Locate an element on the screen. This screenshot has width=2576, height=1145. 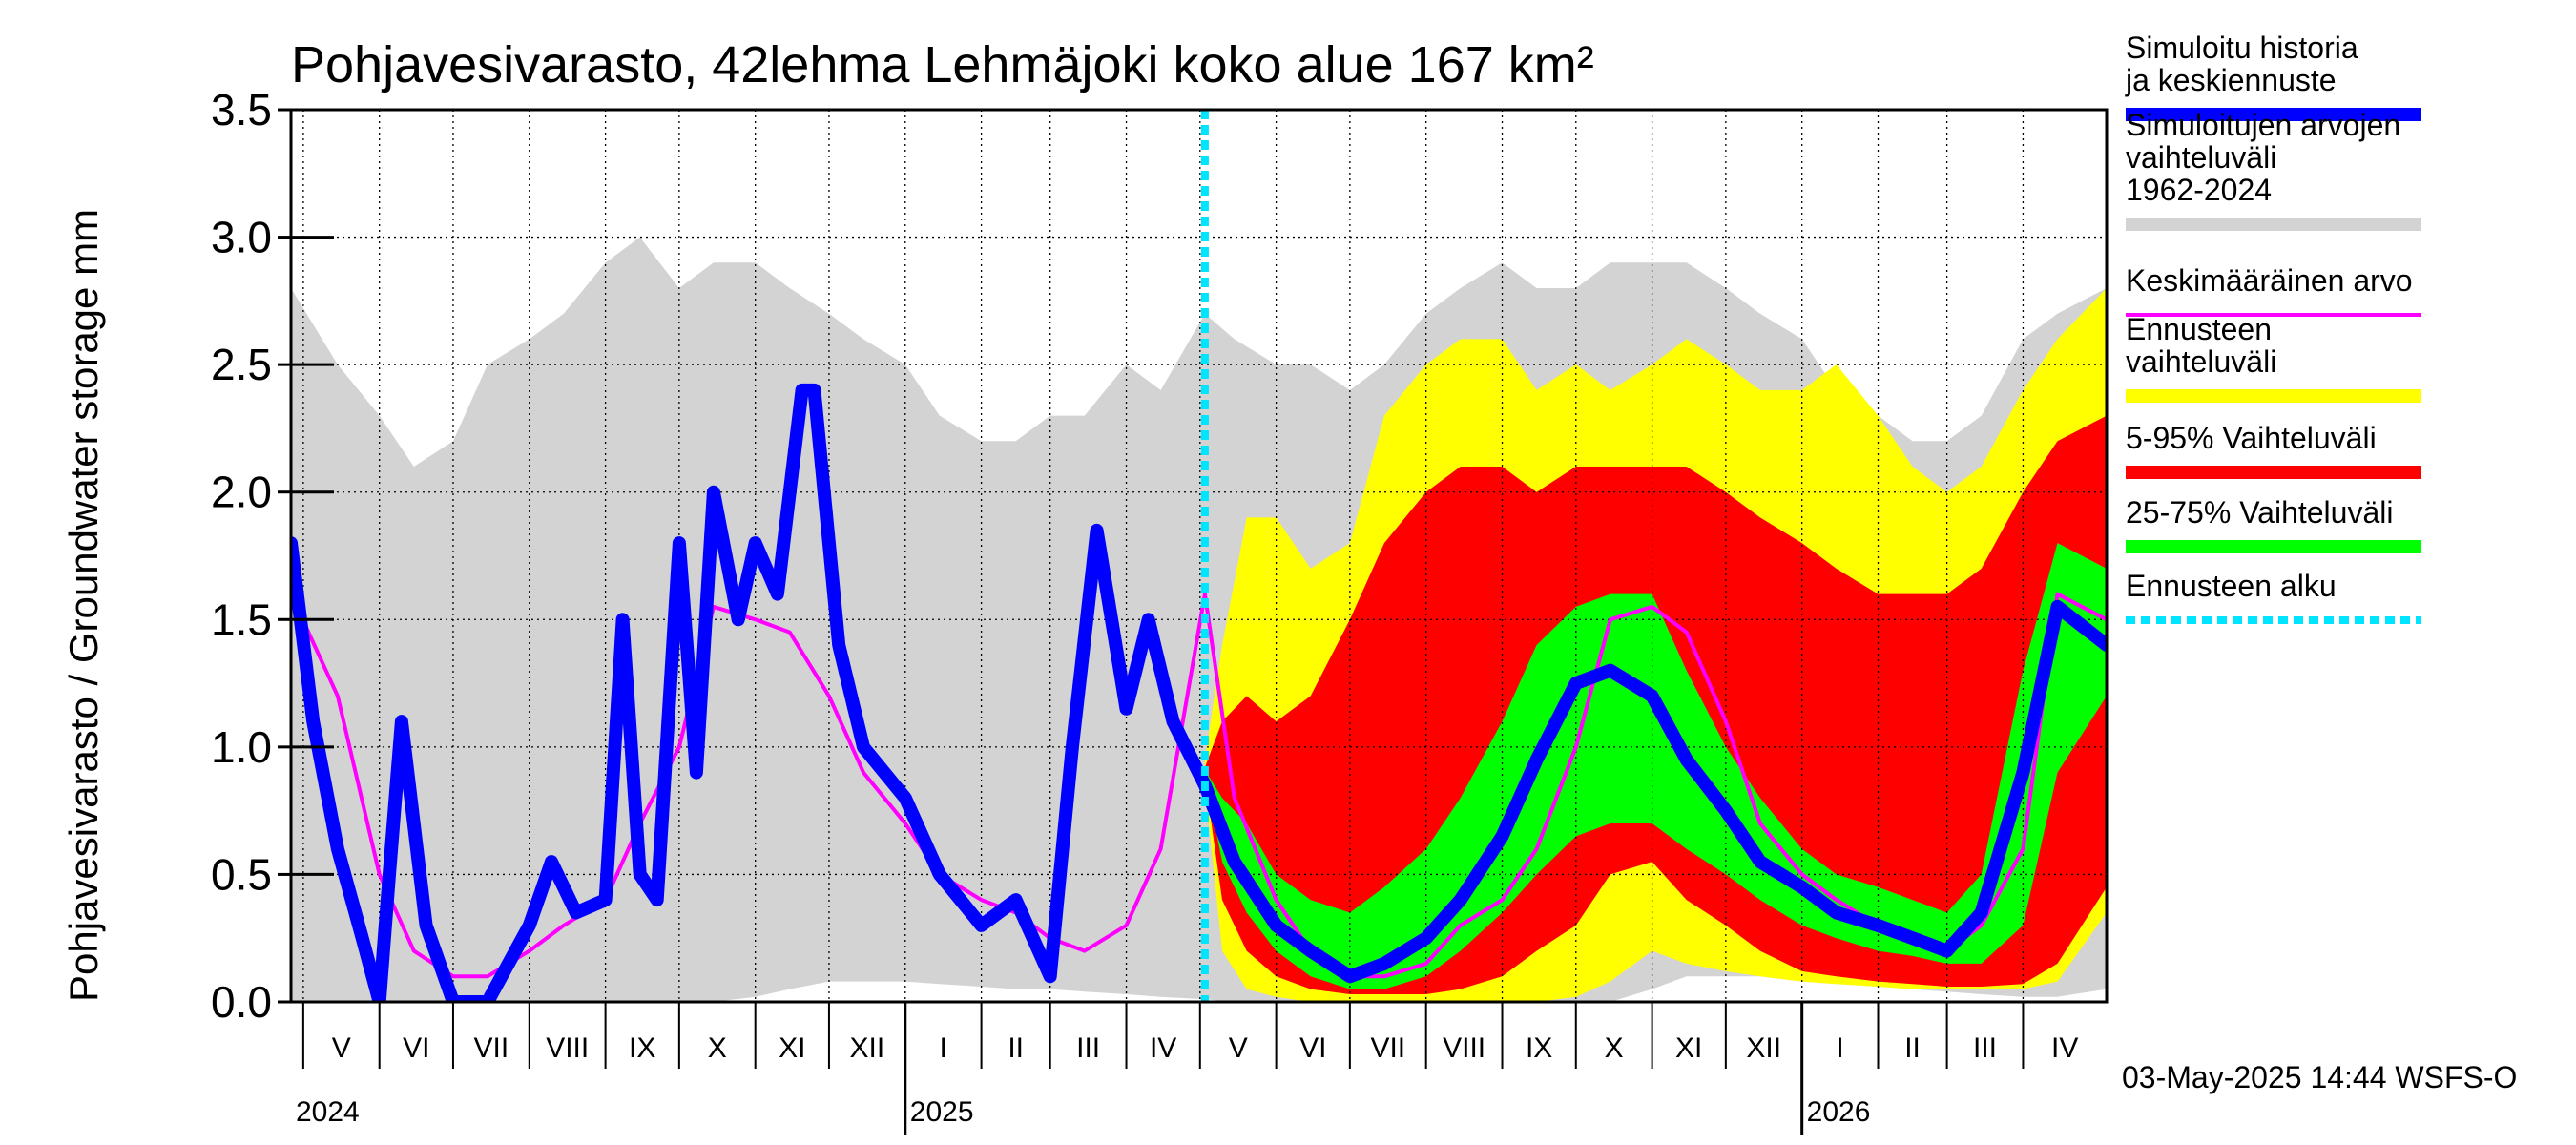
month-label-9: II is located at coordinates (1016, 1048).